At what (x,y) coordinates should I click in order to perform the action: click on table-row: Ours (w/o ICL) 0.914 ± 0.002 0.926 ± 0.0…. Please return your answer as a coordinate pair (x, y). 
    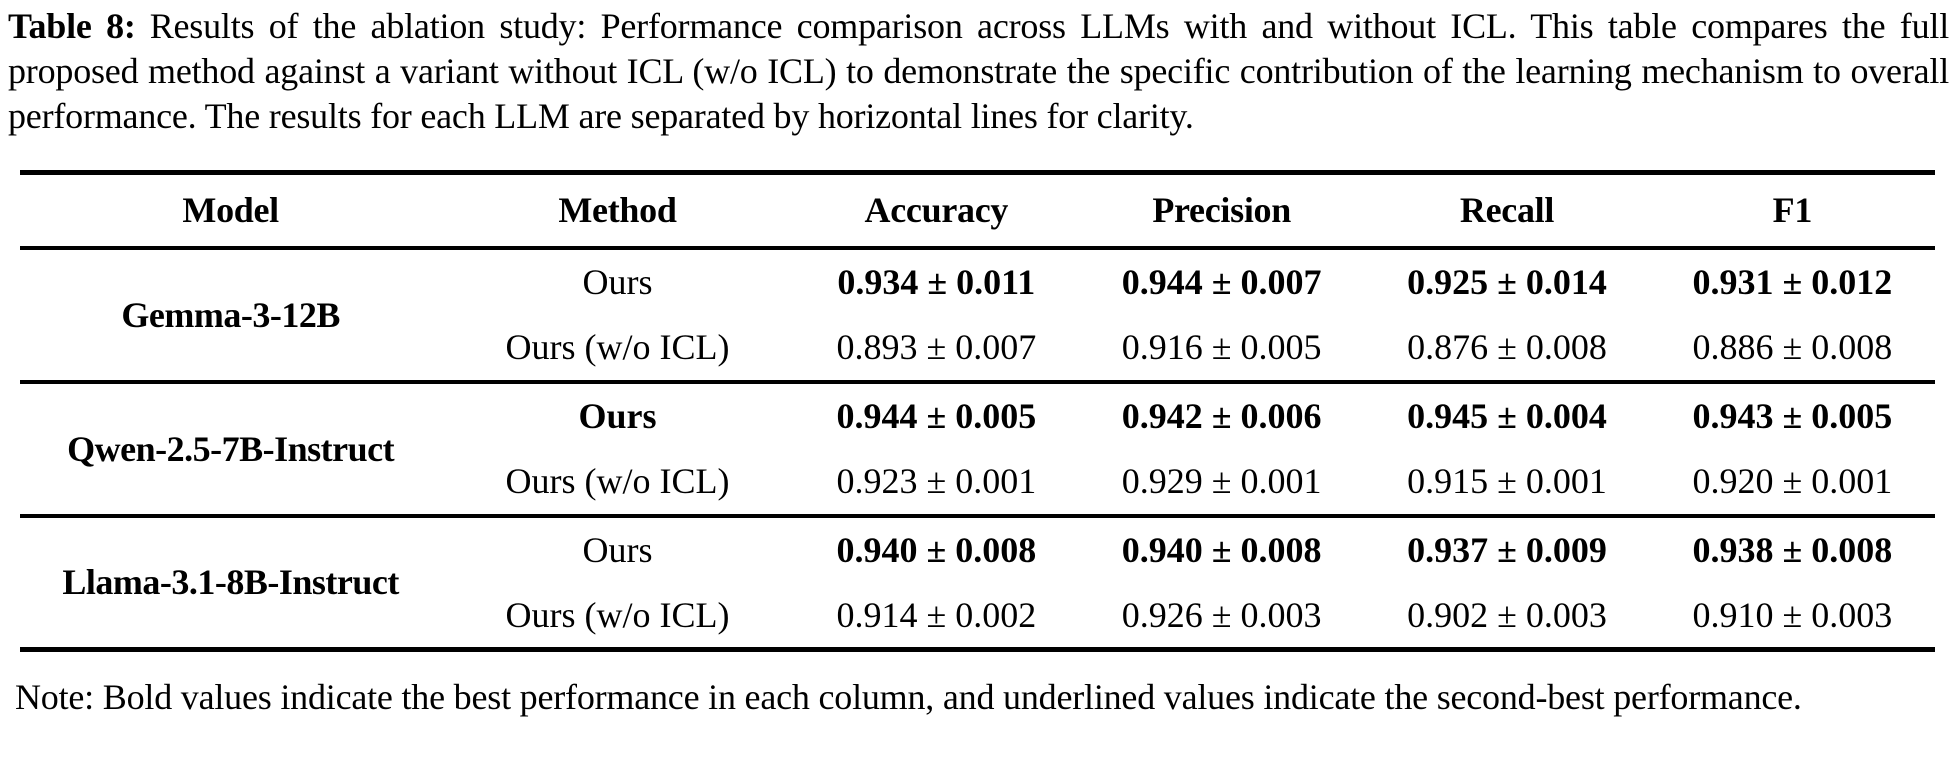
    Looking at the image, I should click on (977, 616).